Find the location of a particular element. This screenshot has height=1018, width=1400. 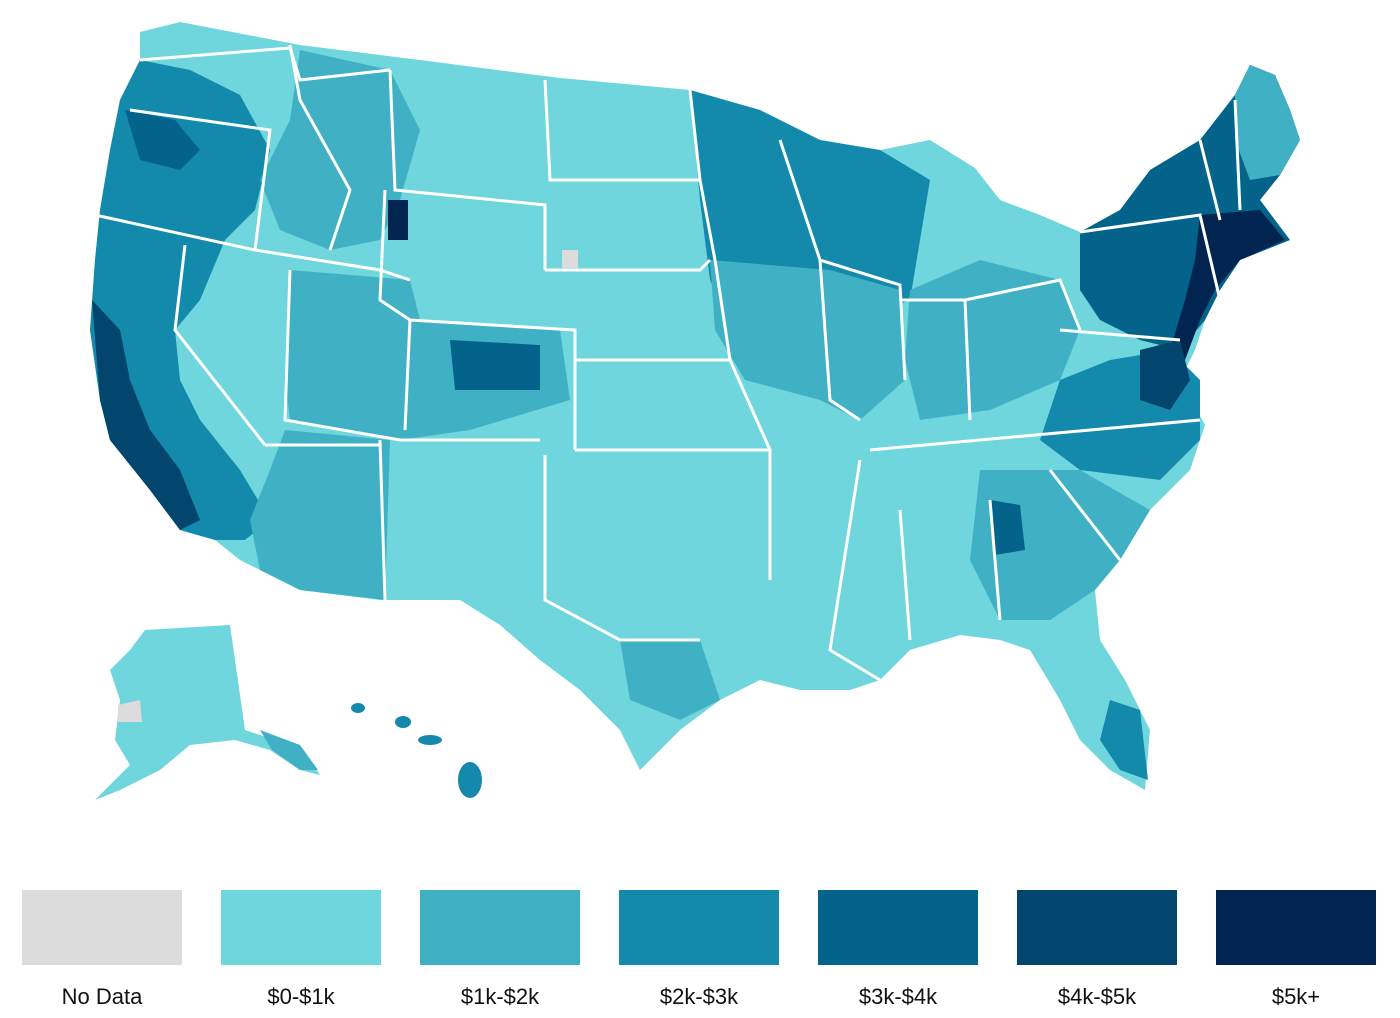

hawaii-molokai is located at coordinates (430, 740).